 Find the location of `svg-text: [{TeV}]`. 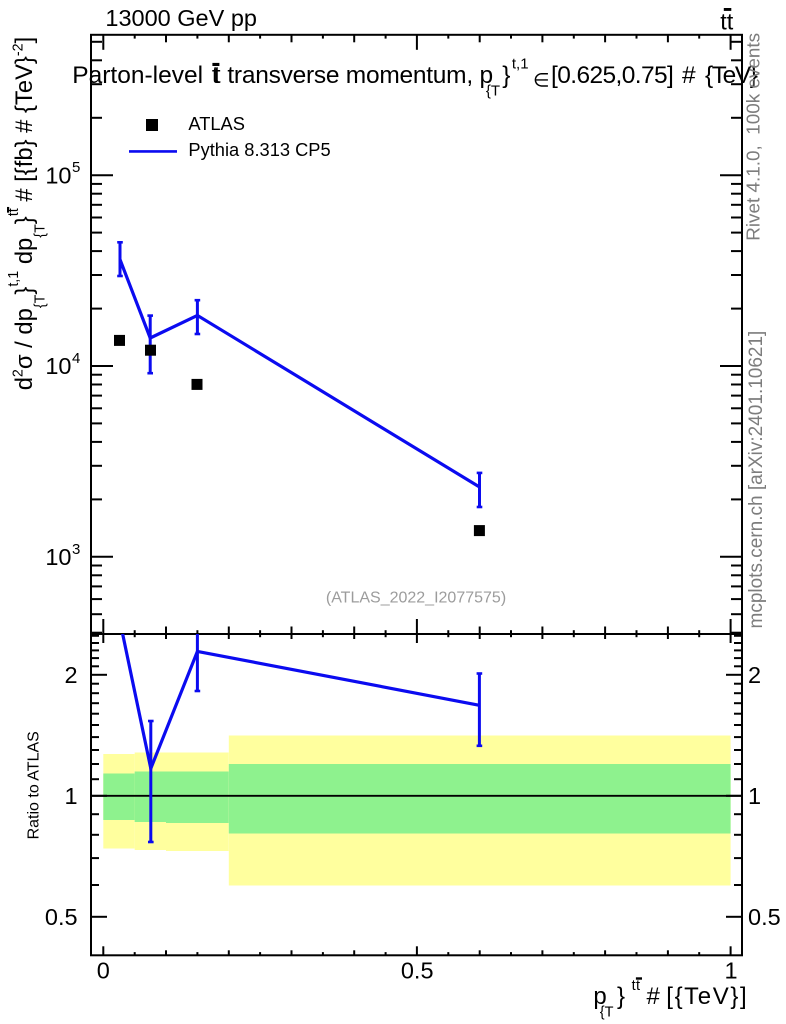

svg-text: [{TeV}] is located at coordinates (707, 996).